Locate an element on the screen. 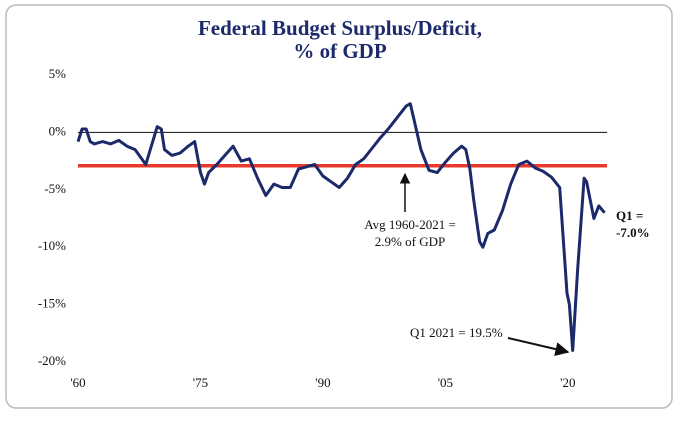 The width and height of the screenshot is (680, 422). annotation: 2.9% of GDP is located at coordinates (410, 241).